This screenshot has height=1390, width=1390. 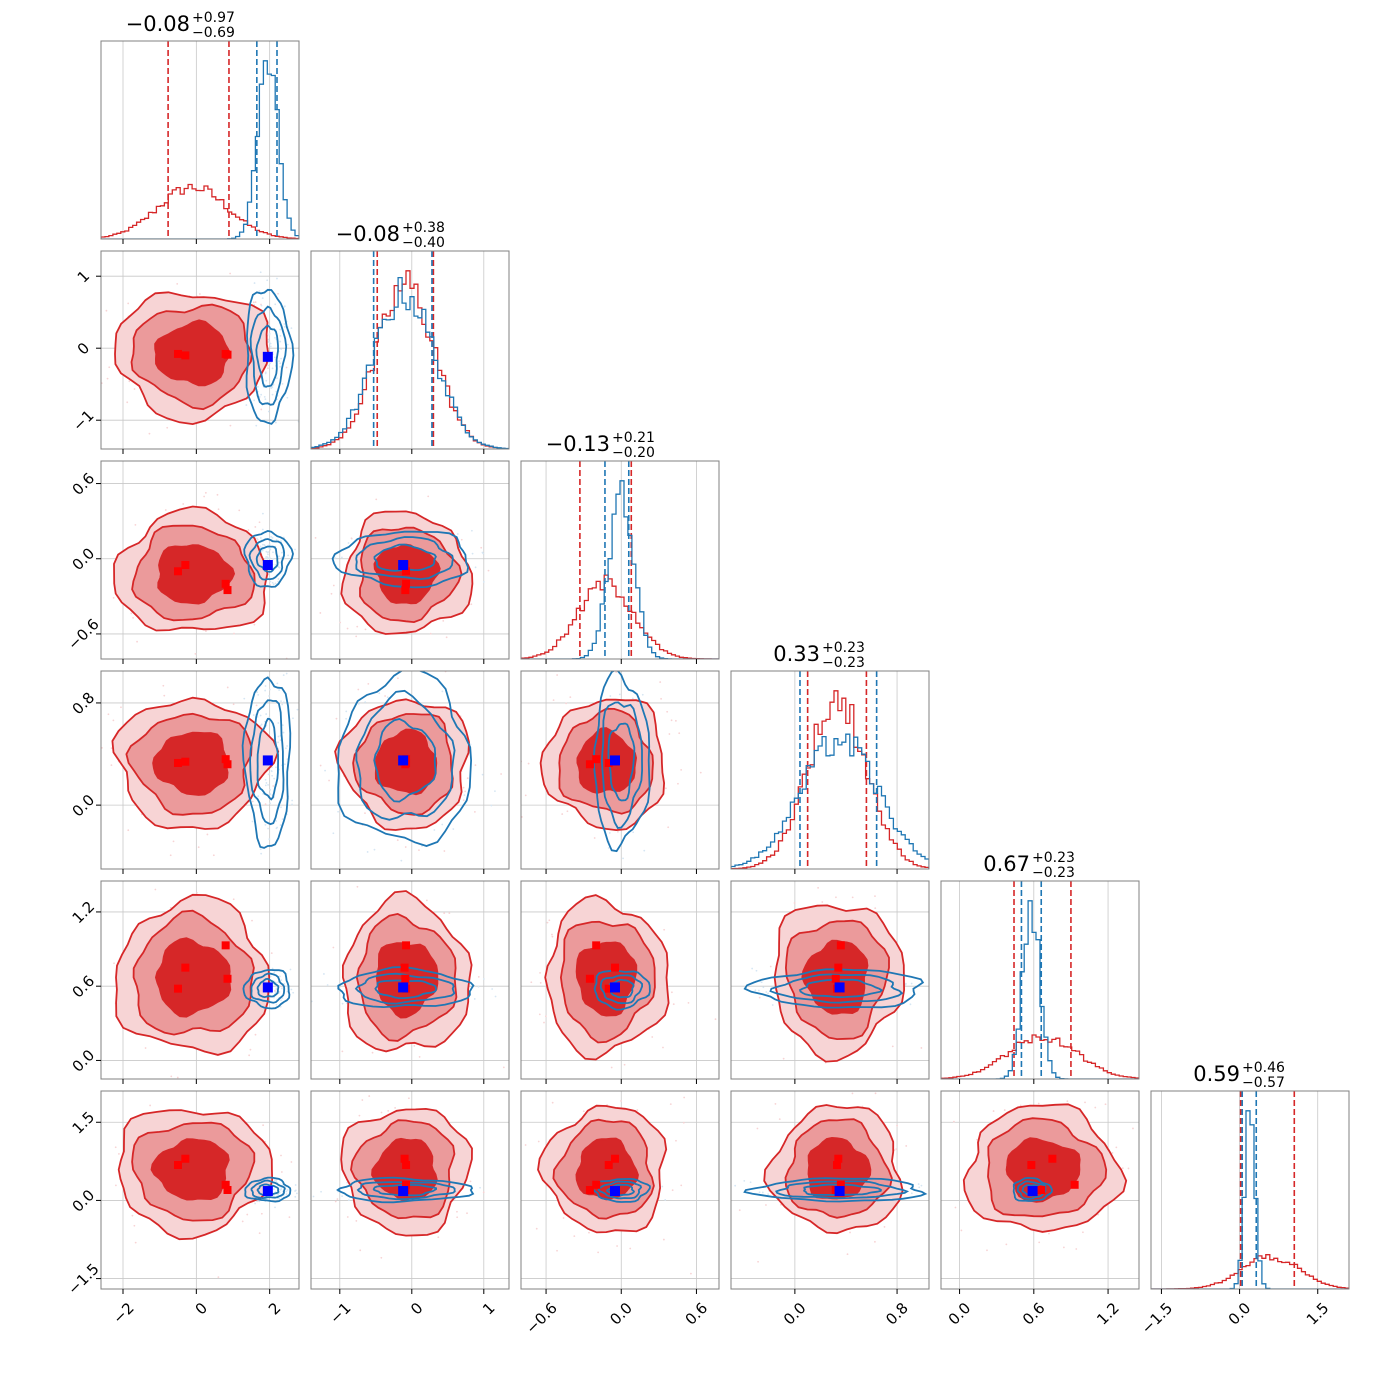 I want to click on panel-5-0: −2 0 2−1.50.01.5, so click(x=182, y=1208).